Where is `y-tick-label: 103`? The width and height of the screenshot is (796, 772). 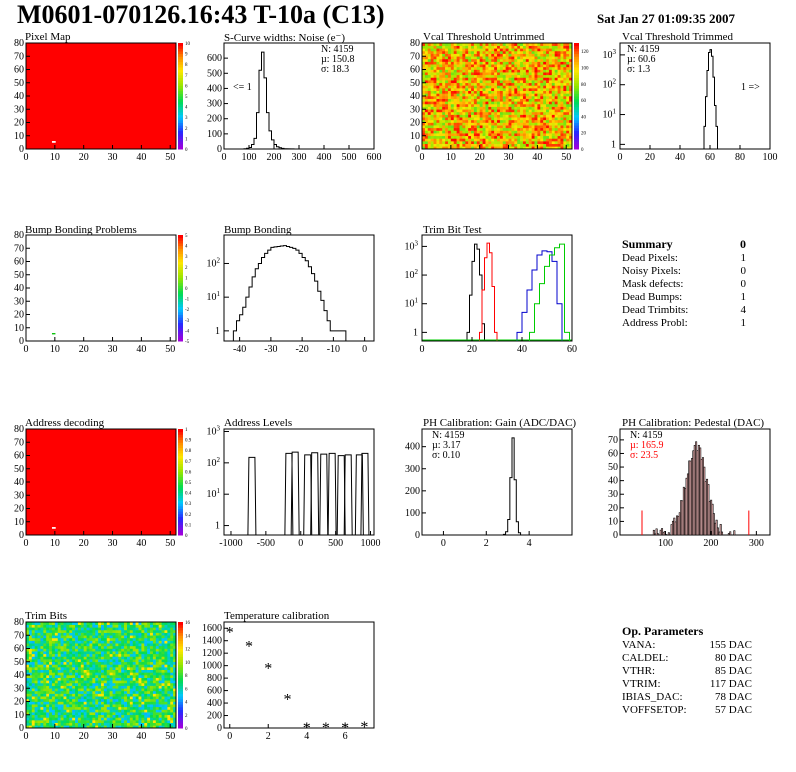
y-tick-label: 103 is located at coordinates (412, 245).